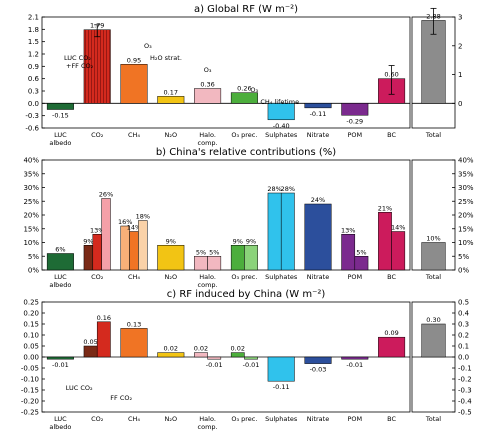  I want to click on y-tick-label: 30%, so click(31, 188).